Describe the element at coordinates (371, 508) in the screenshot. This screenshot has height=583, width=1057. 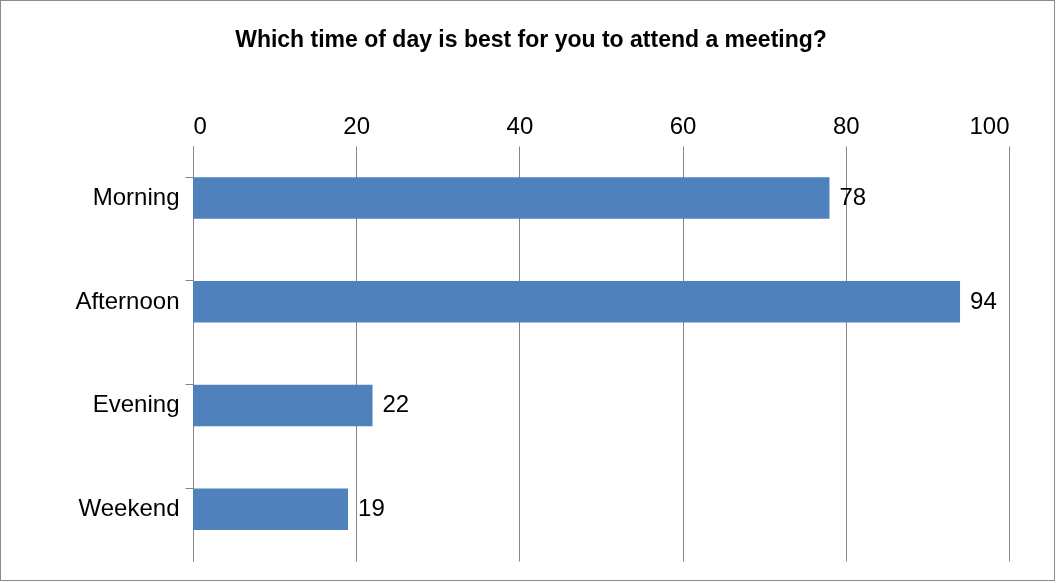
I see `data-label: 19` at that location.